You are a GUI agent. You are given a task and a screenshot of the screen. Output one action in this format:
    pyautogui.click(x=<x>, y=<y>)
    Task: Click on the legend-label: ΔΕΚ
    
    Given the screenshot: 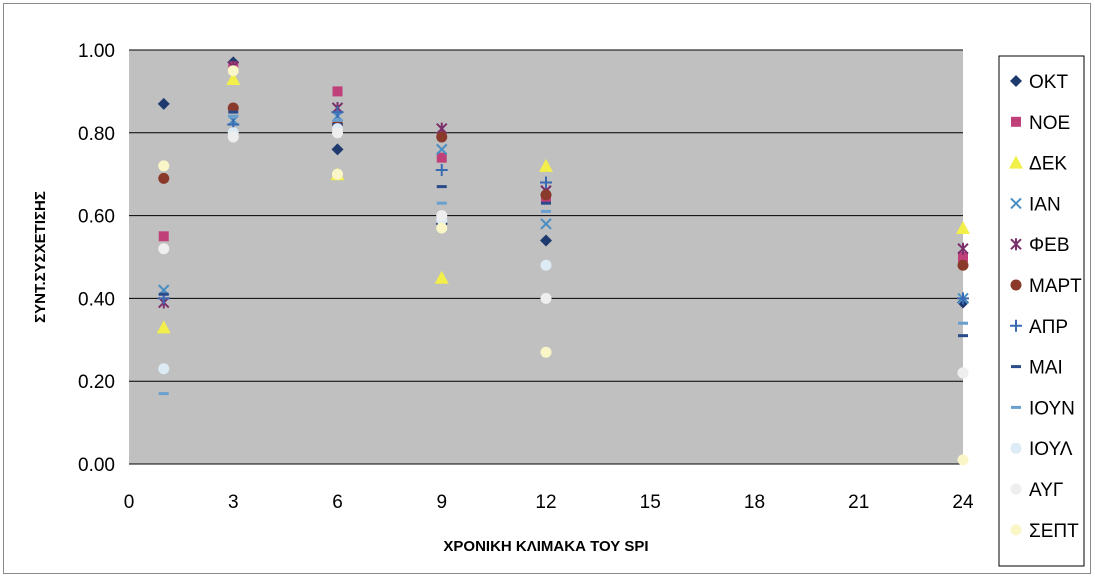 What is the action you would take?
    pyautogui.click(x=1048, y=164)
    